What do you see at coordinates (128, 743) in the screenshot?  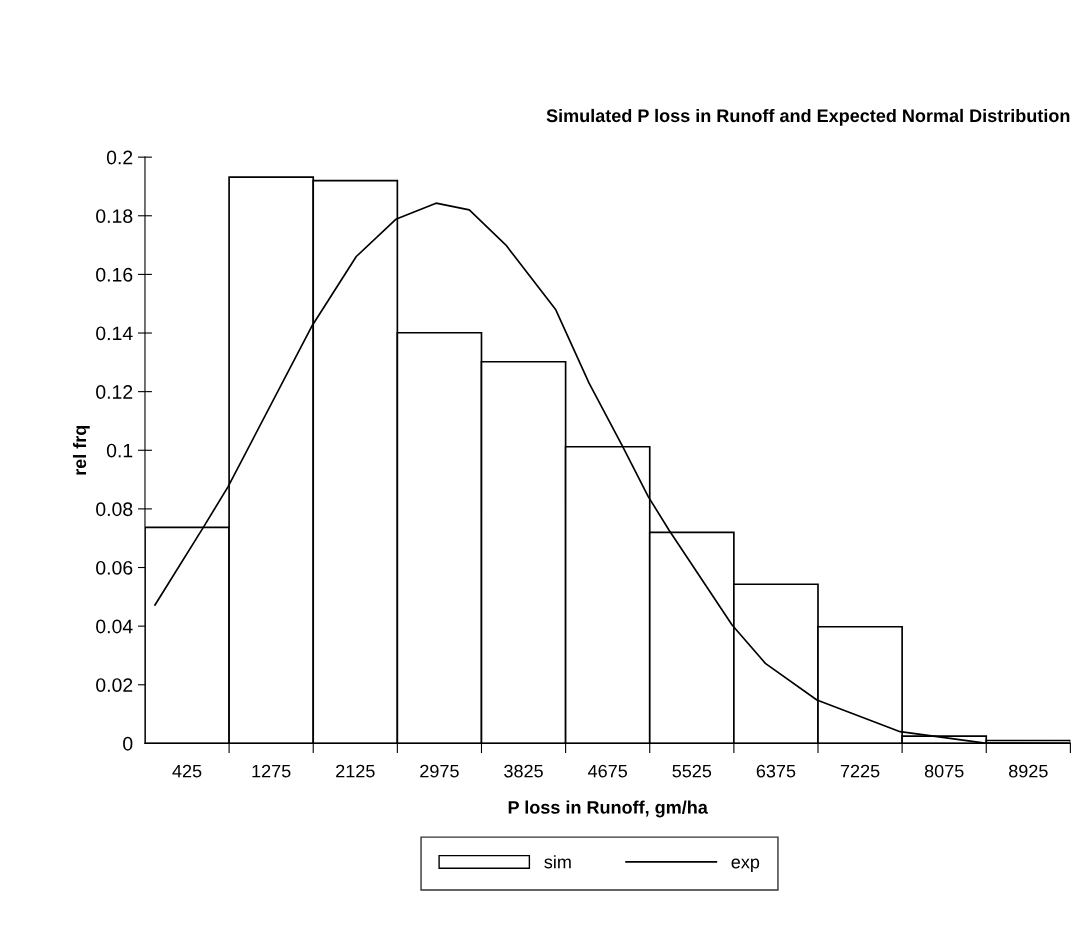 I see `y-tick-label: 0` at bounding box center [128, 743].